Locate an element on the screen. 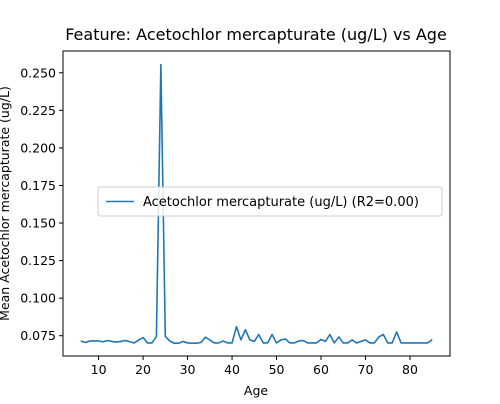 The width and height of the screenshot is (500, 404). x-tick-label: 70 is located at coordinates (366, 369).